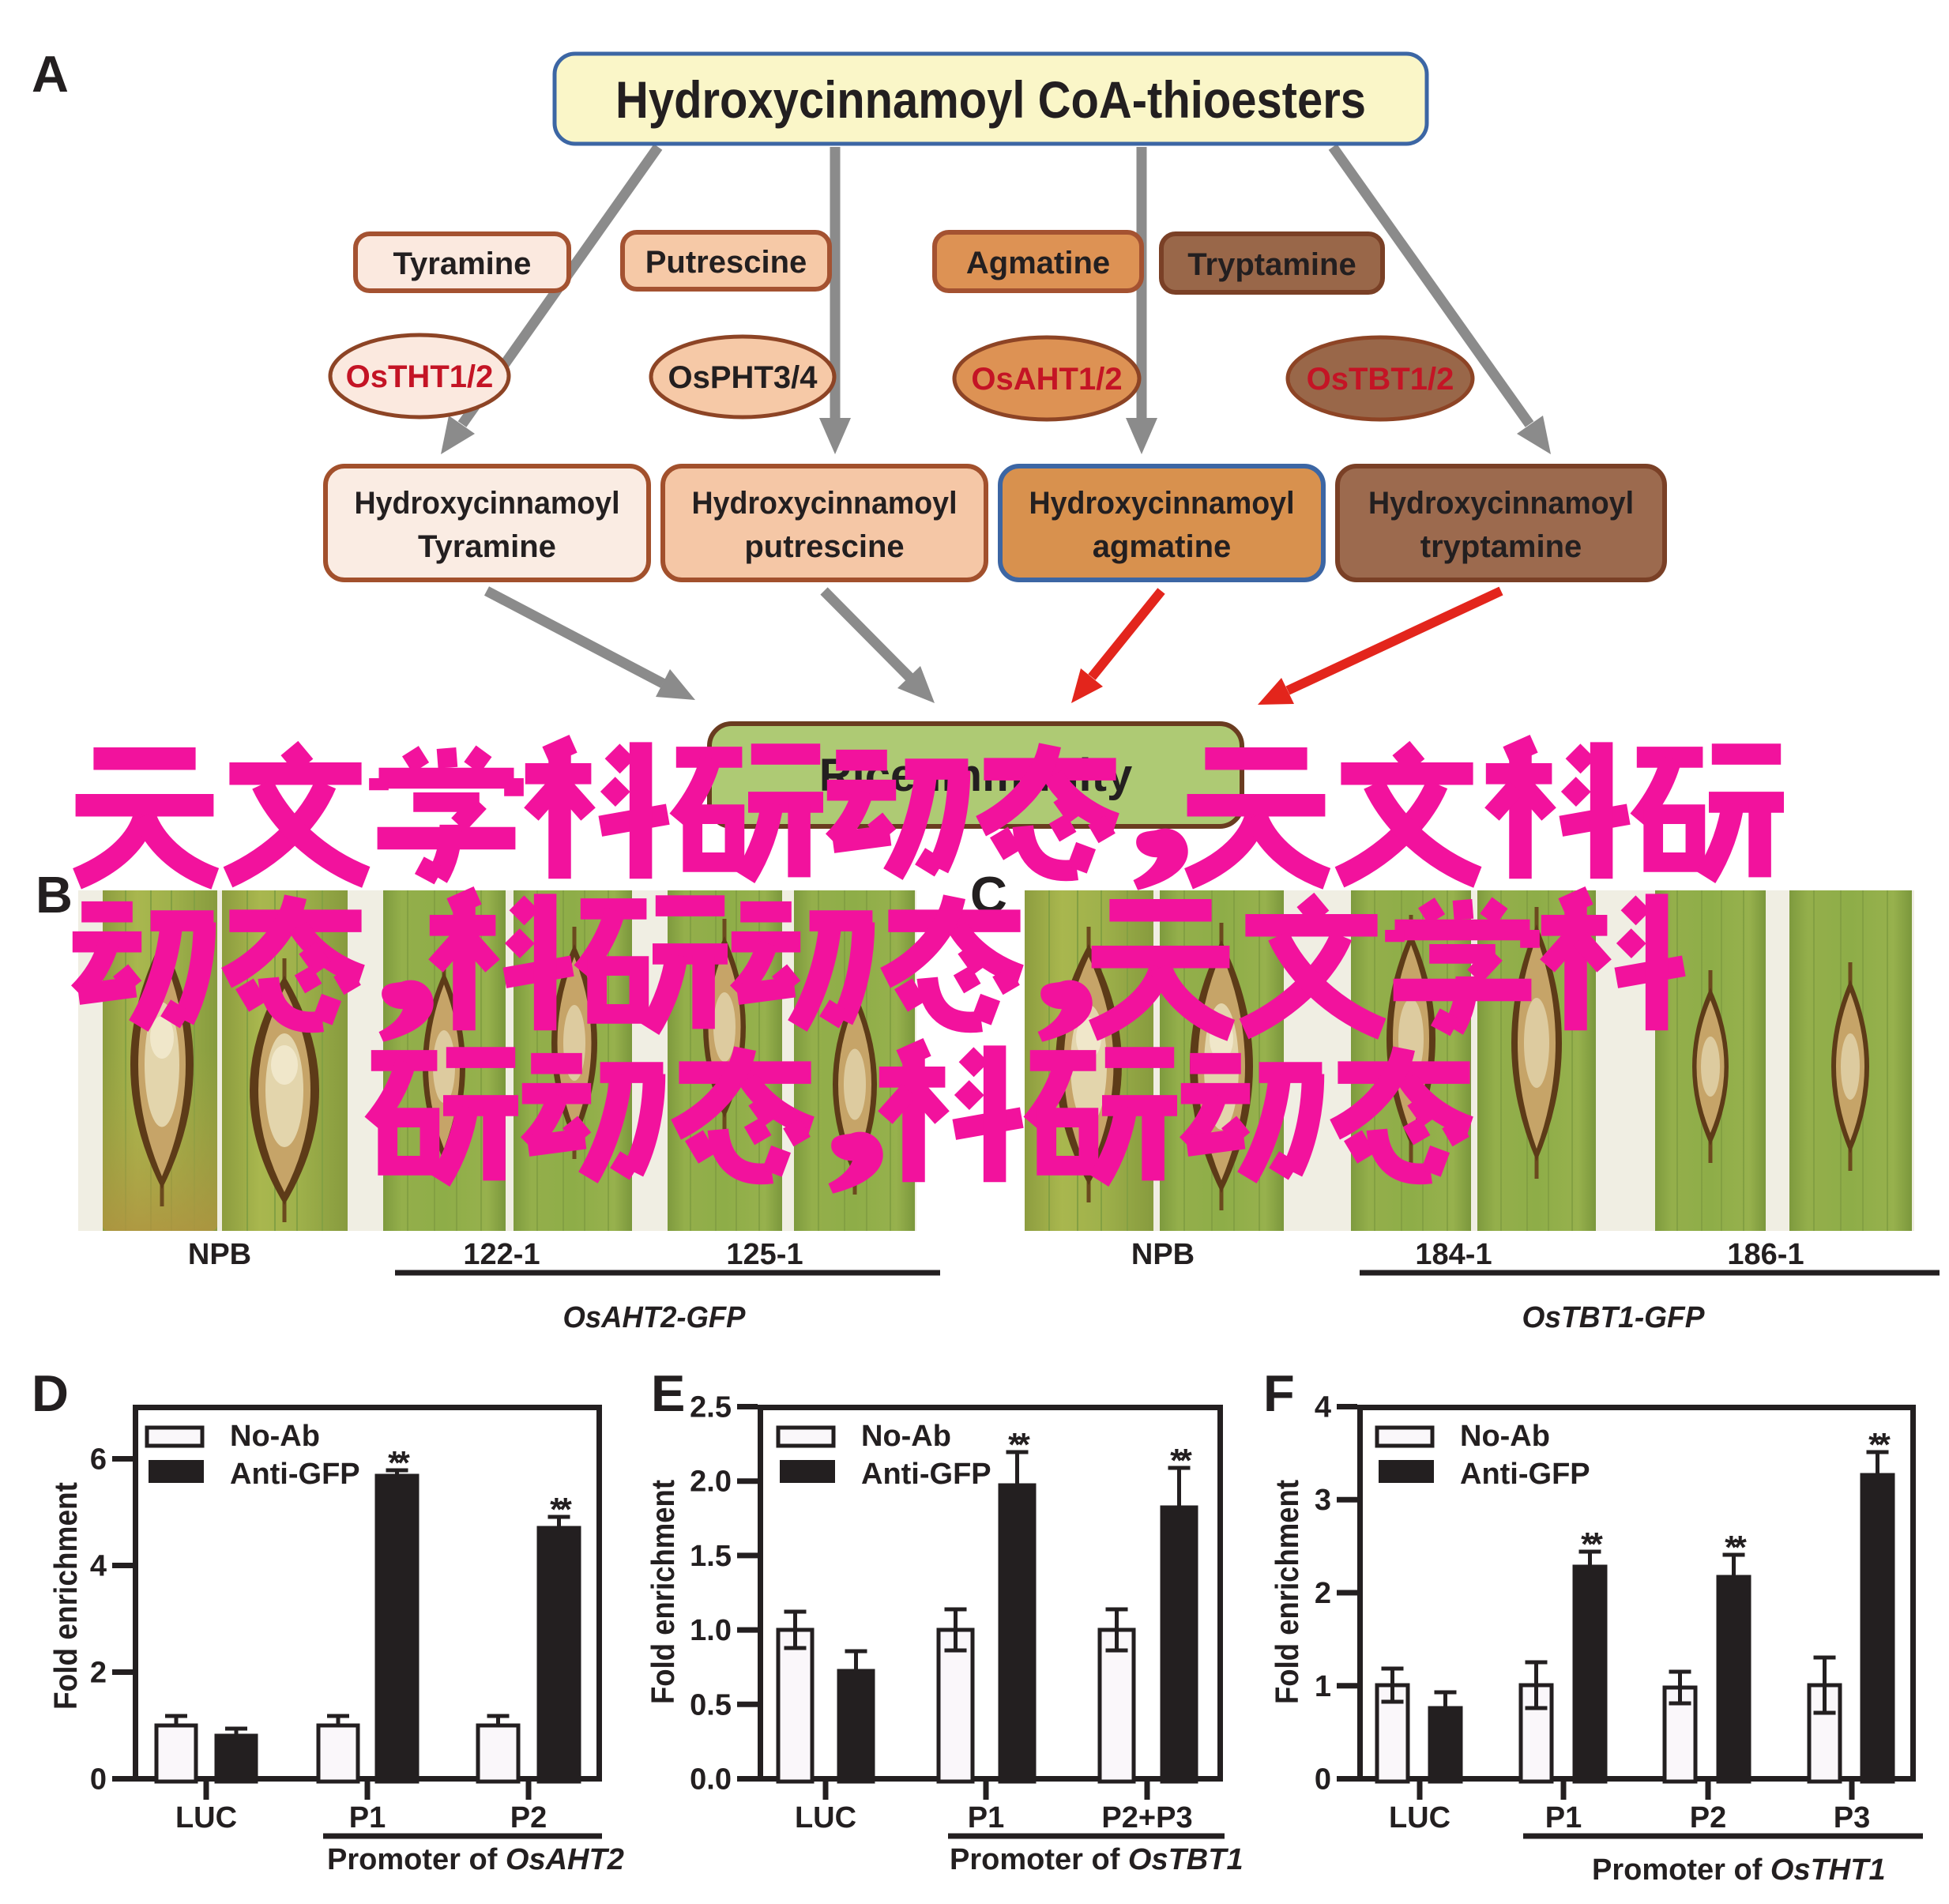  I want to click on svg-text: OsPHT3/4, so click(743, 377).